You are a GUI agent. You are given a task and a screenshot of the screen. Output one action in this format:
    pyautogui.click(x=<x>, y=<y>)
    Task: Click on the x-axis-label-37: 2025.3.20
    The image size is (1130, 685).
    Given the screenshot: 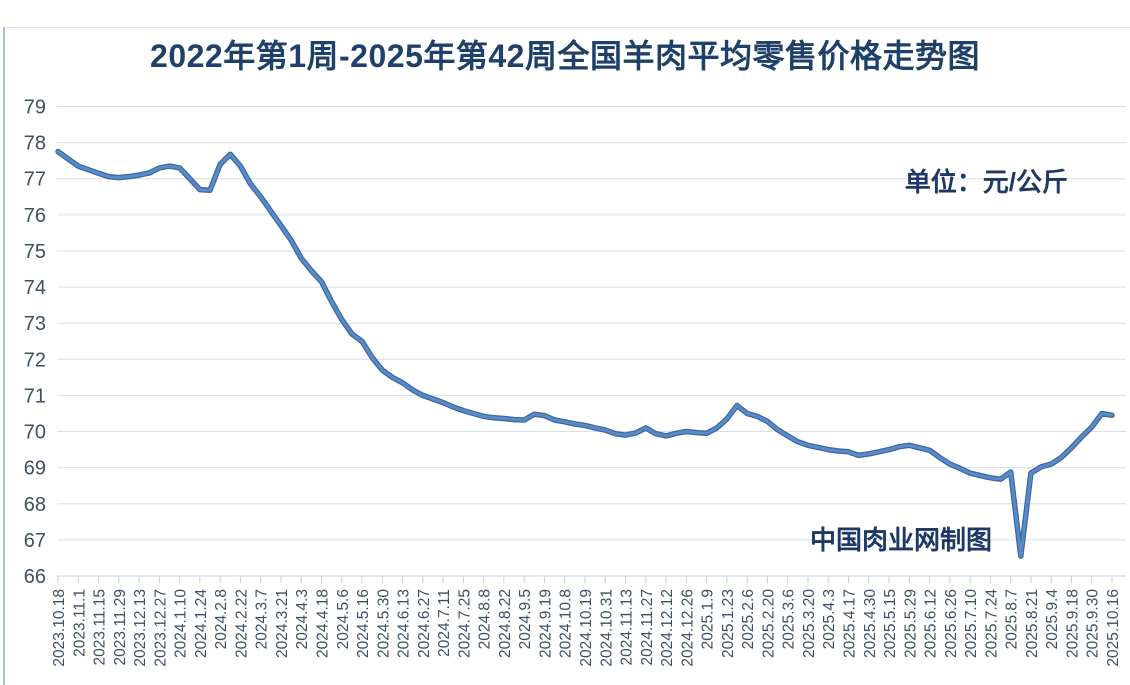 What is the action you would take?
    pyautogui.click(x=809, y=623)
    